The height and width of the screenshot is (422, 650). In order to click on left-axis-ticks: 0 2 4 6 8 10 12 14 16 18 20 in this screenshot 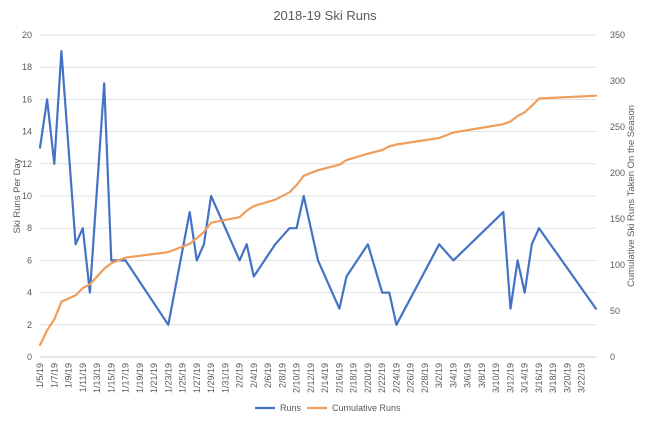, I will do `click(27, 196)`.